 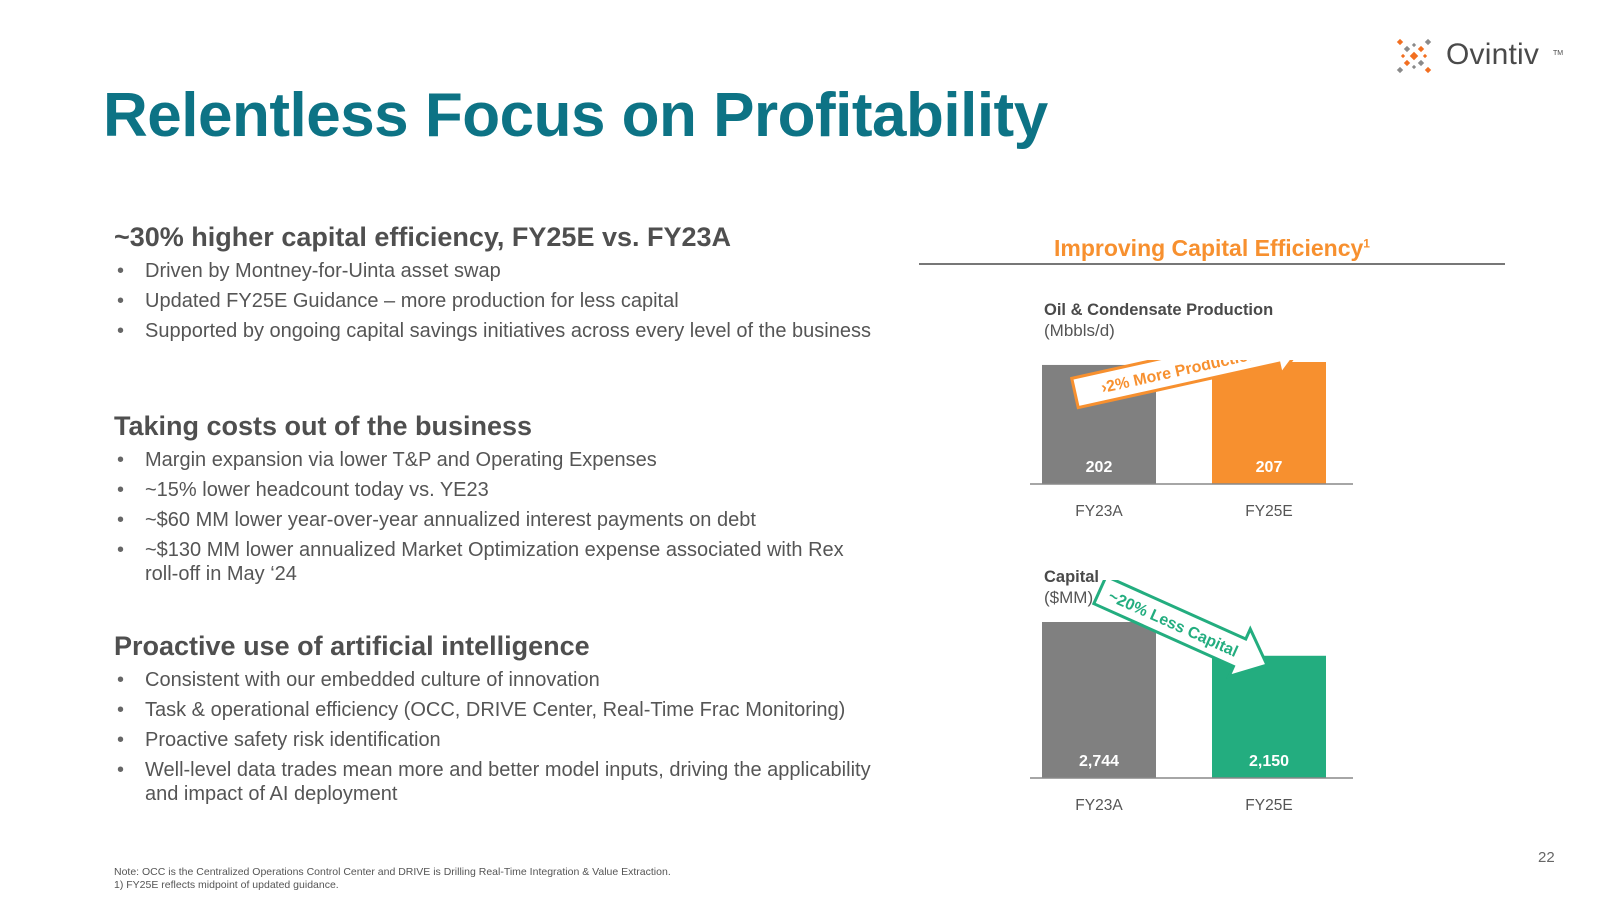 What do you see at coordinates (1269, 423) in the screenshot?
I see `bar-fy25e` at bounding box center [1269, 423].